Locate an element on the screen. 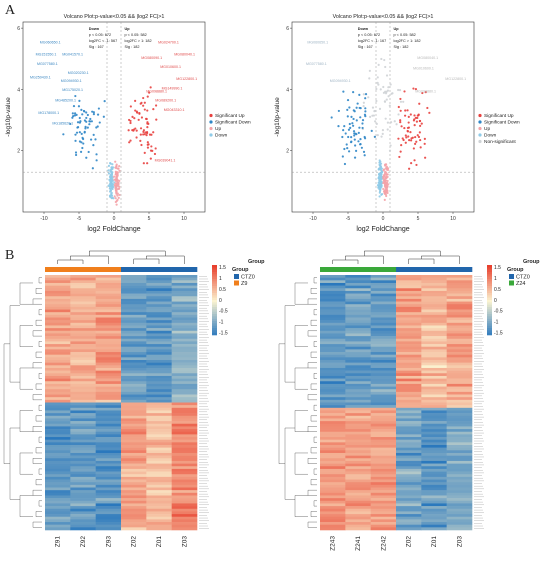 The width and height of the screenshot is (550, 568). group-legend-swatch is located at coordinates (236, 283).